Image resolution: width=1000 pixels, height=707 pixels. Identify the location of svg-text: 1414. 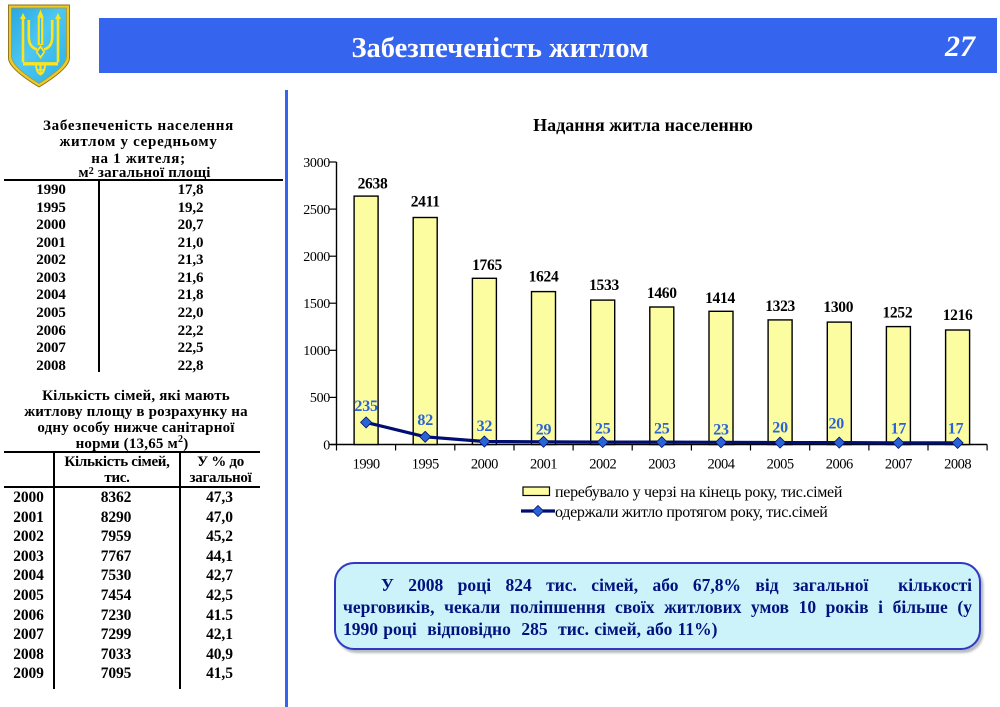
(720, 298).